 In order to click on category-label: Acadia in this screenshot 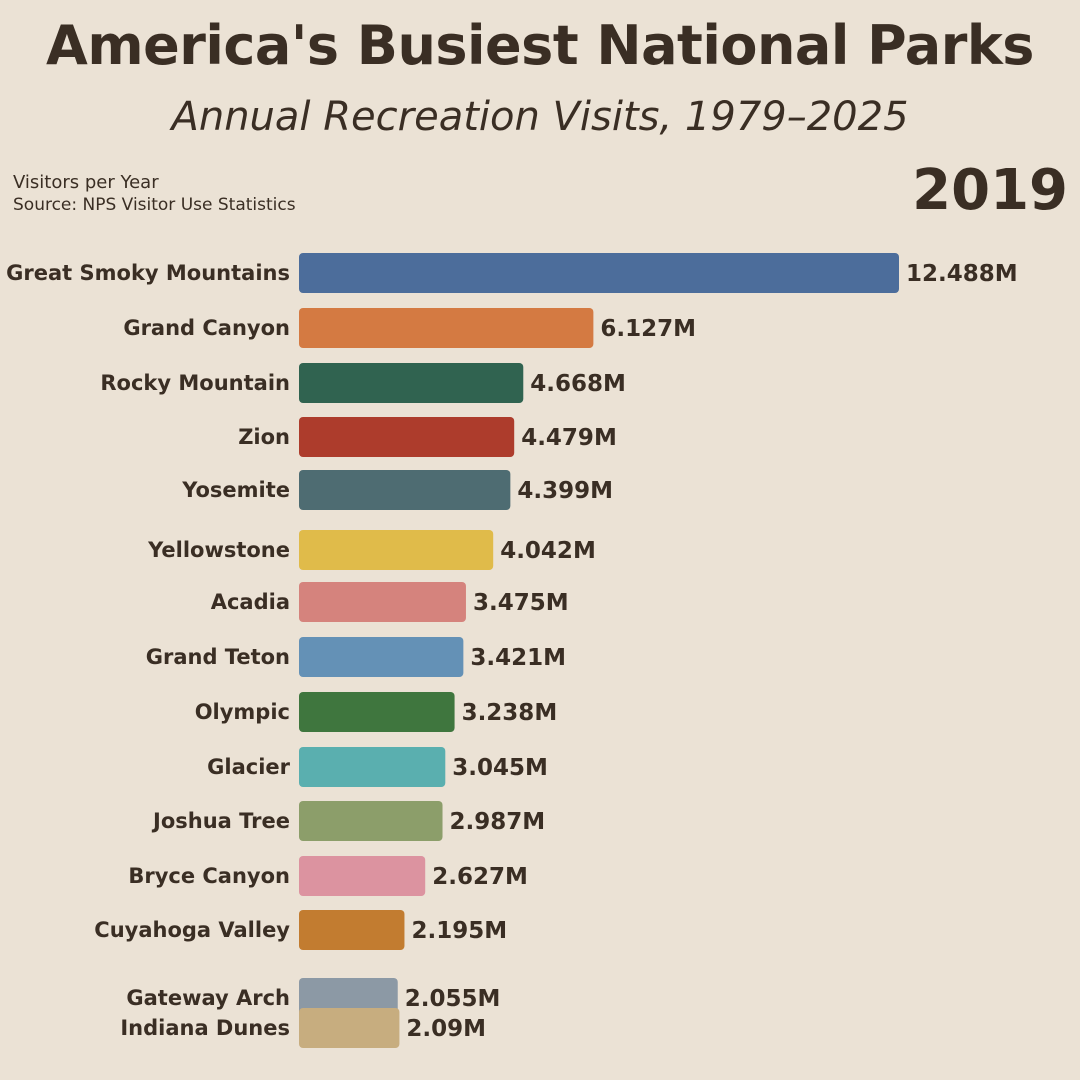, I will do `click(250, 602)`.